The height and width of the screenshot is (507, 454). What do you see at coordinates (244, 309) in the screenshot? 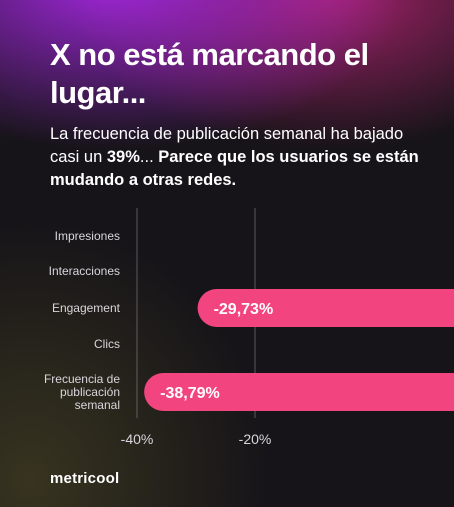
I see `bar-data-label: -29,73%` at bounding box center [244, 309].